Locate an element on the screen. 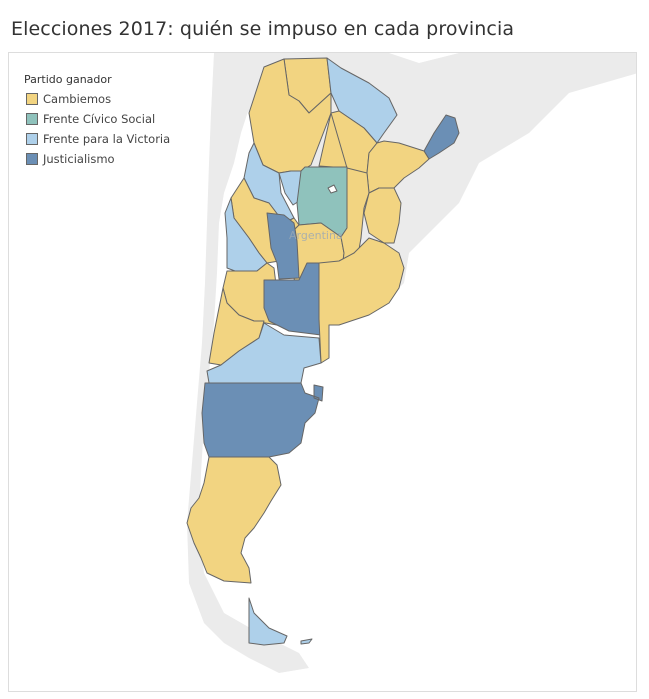  province-rionegro is located at coordinates (264, 353).